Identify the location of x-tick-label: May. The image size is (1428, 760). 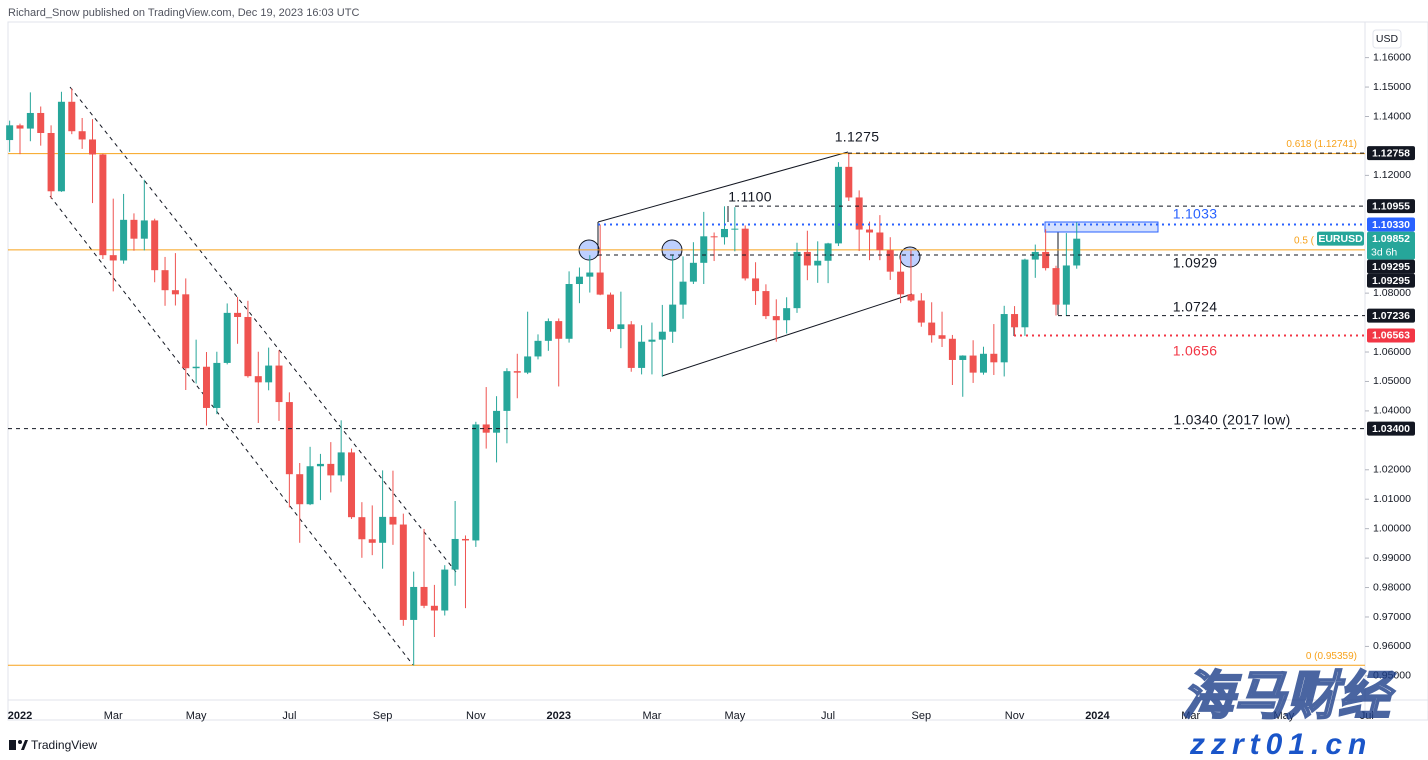
(196, 716).